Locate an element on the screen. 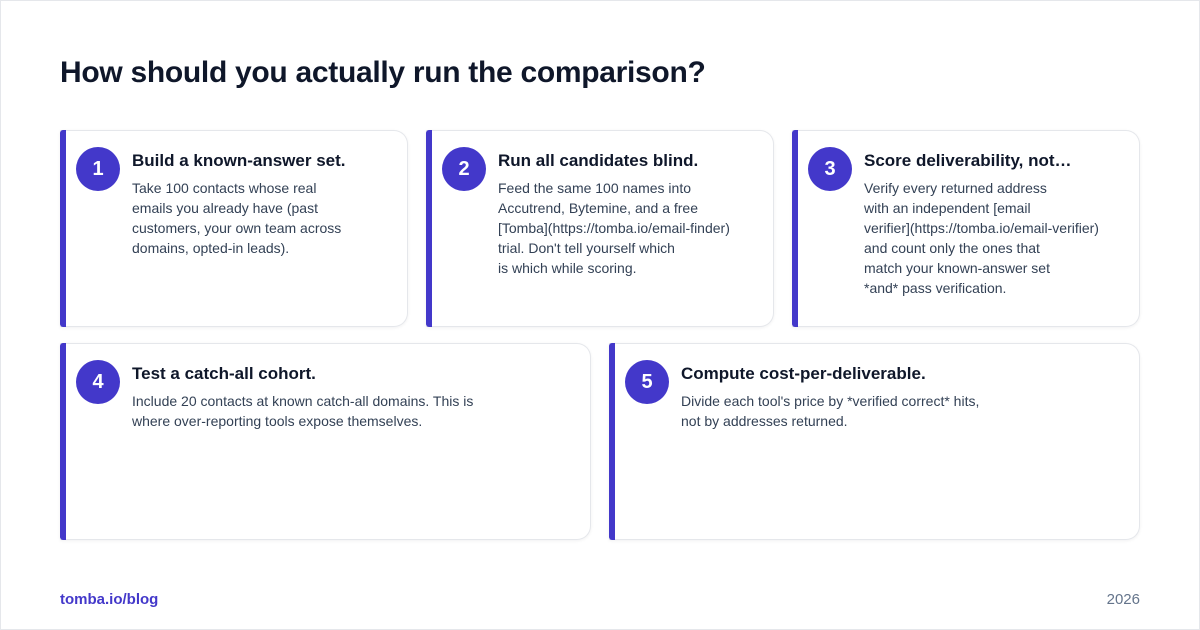 The image size is (1200, 630). footer-year: 2026 is located at coordinates (1123, 599).